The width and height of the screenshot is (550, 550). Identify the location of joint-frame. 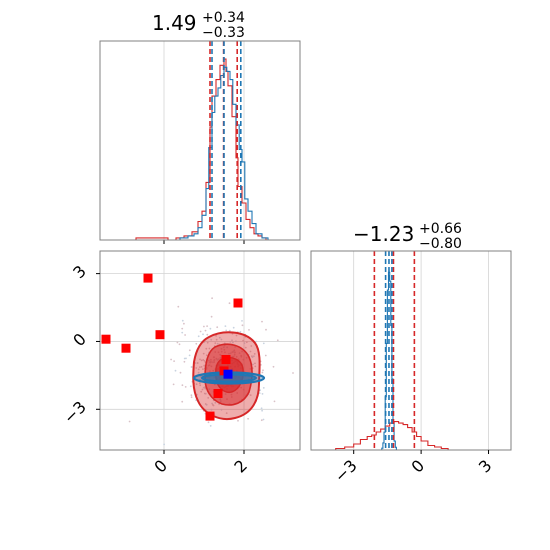
(200, 350).